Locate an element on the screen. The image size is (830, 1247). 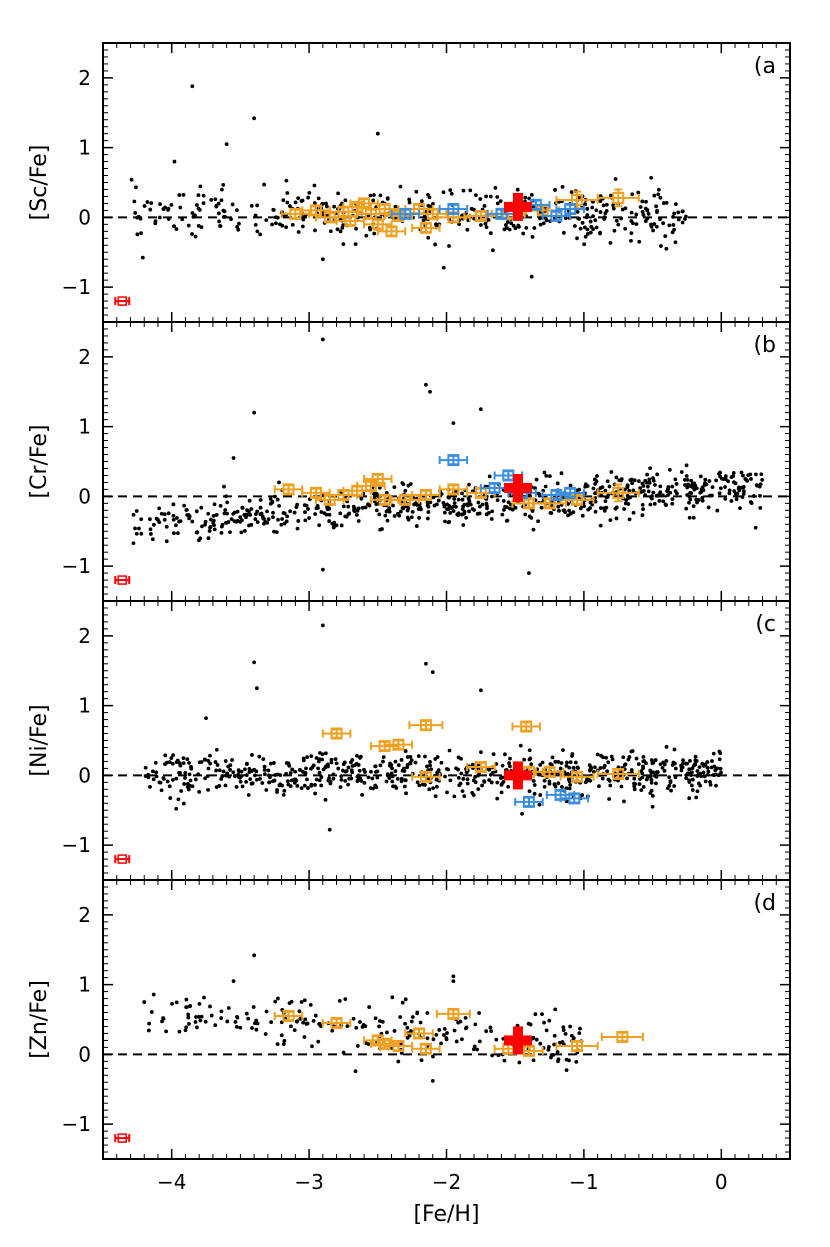
target-star is located at coordinates (517, 206).